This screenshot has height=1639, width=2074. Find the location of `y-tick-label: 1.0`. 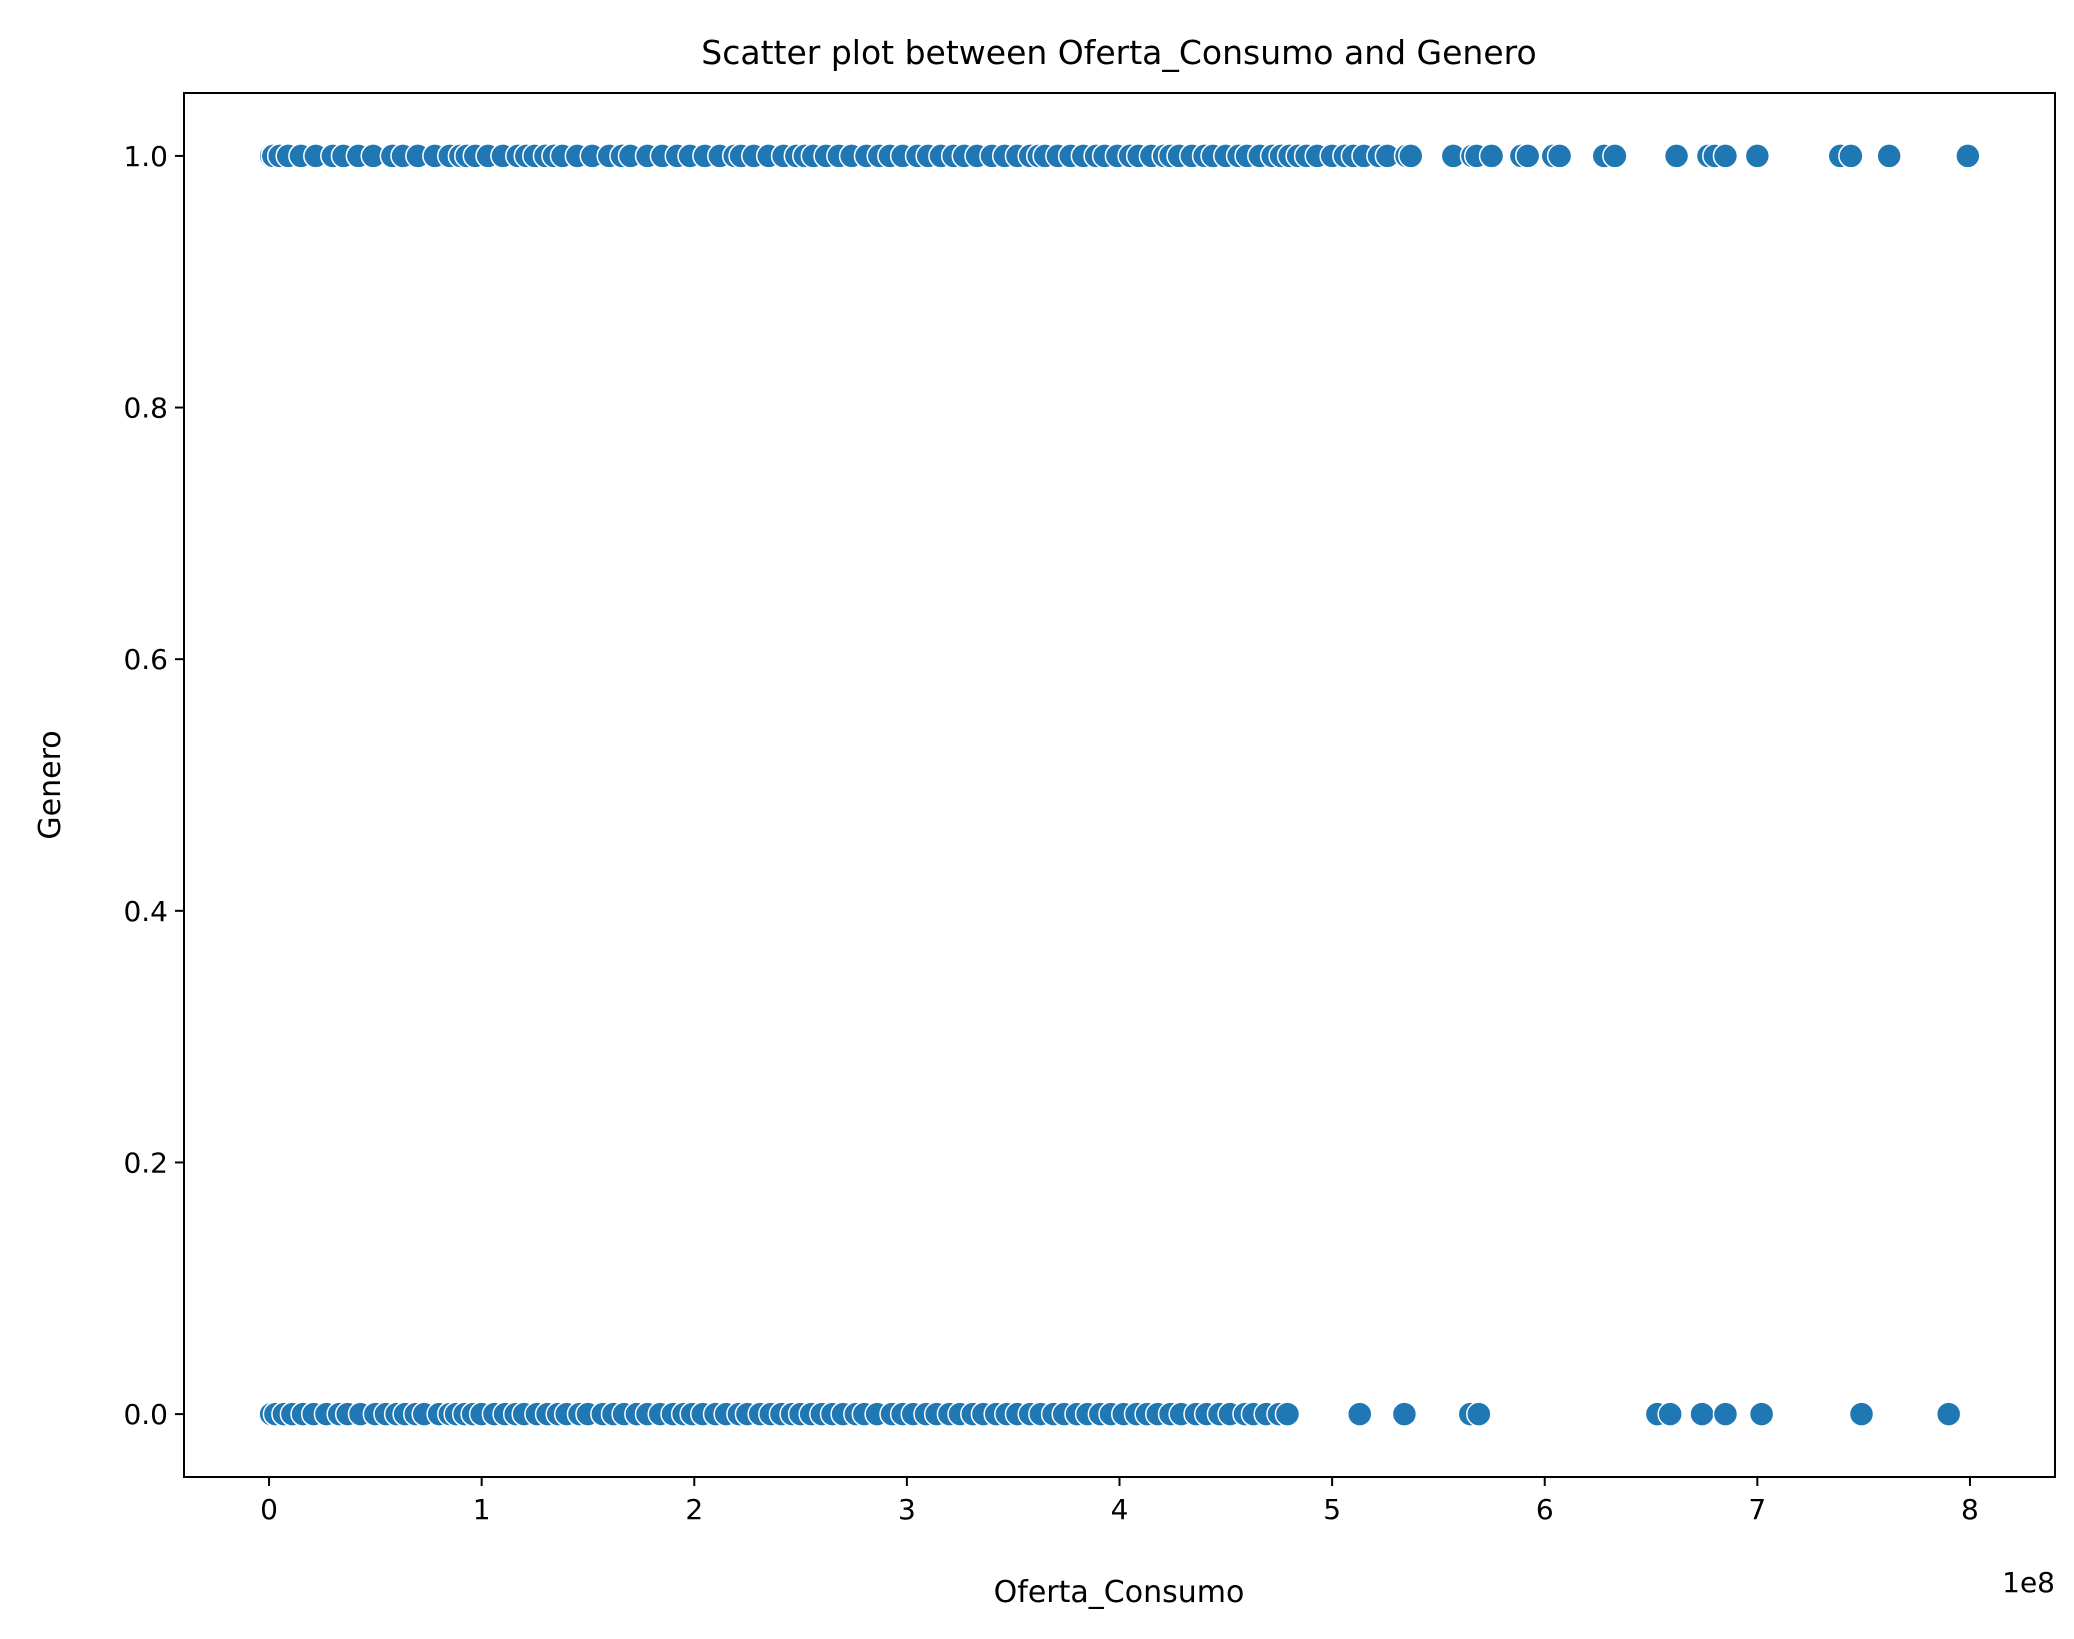

y-tick-label: 1.0 is located at coordinates (145, 156).